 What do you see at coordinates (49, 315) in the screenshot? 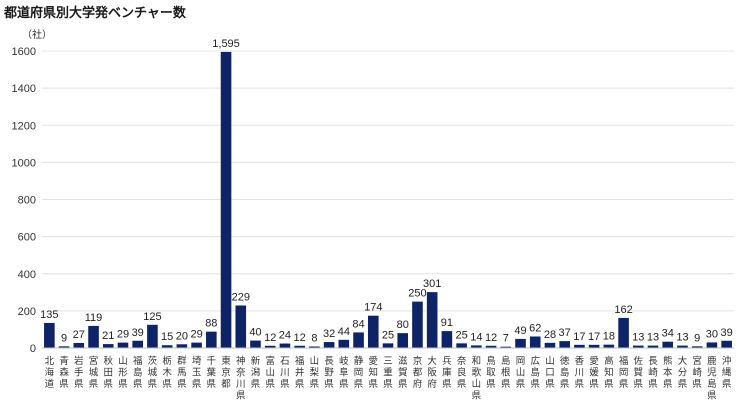
I see `data-label: 135` at bounding box center [49, 315].